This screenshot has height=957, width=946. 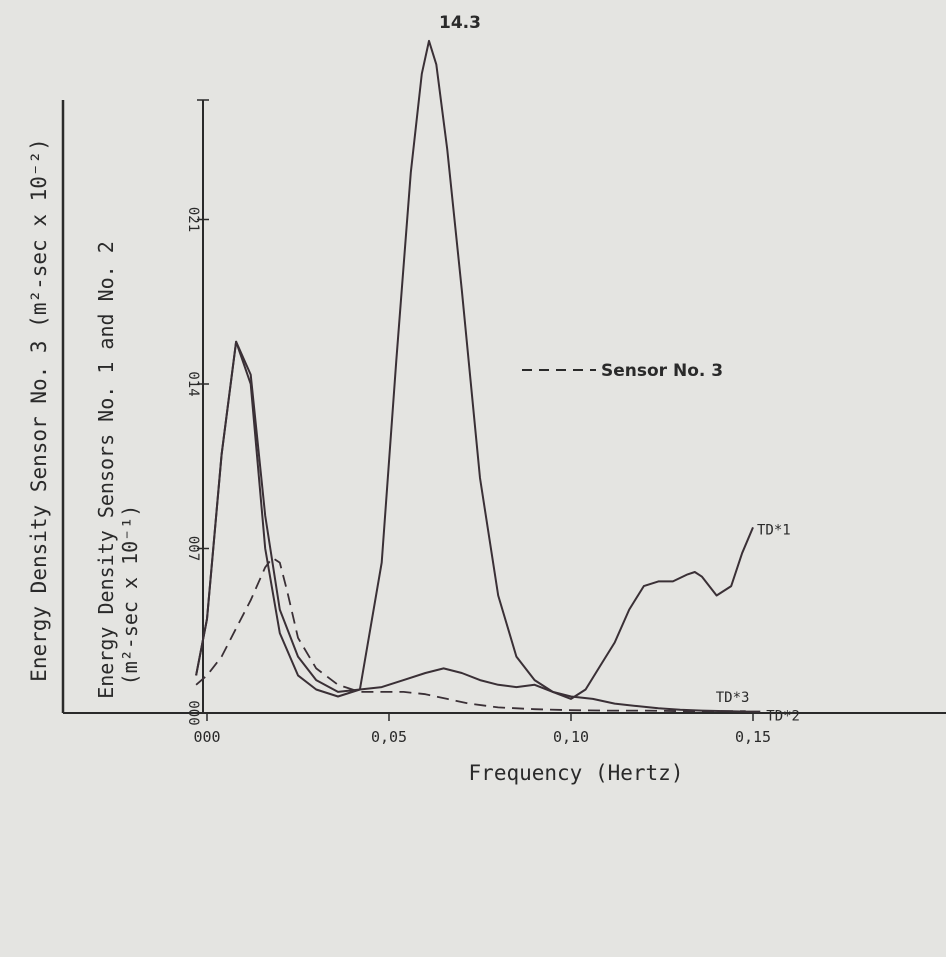 What do you see at coordinates (106, 470) in the screenshot?
I see `inner-y-axis-title: Energy Density Sensors No. 1 and No. 2` at bounding box center [106, 470].